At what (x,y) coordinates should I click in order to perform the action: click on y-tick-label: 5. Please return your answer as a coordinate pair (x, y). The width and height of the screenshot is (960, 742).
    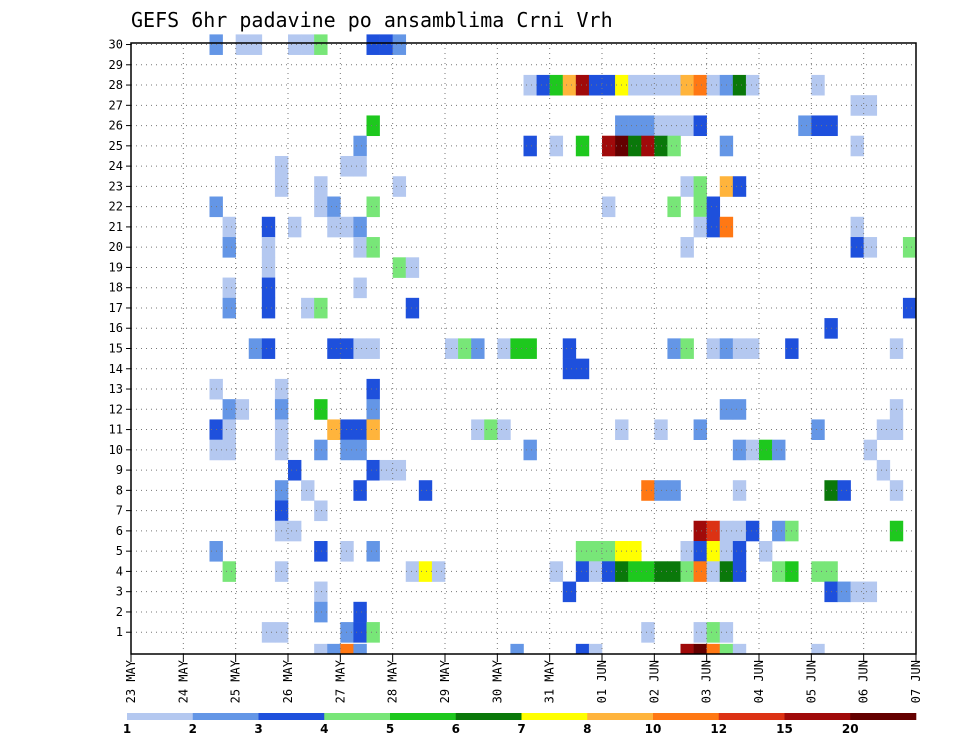
    Looking at the image, I should click on (119, 551).